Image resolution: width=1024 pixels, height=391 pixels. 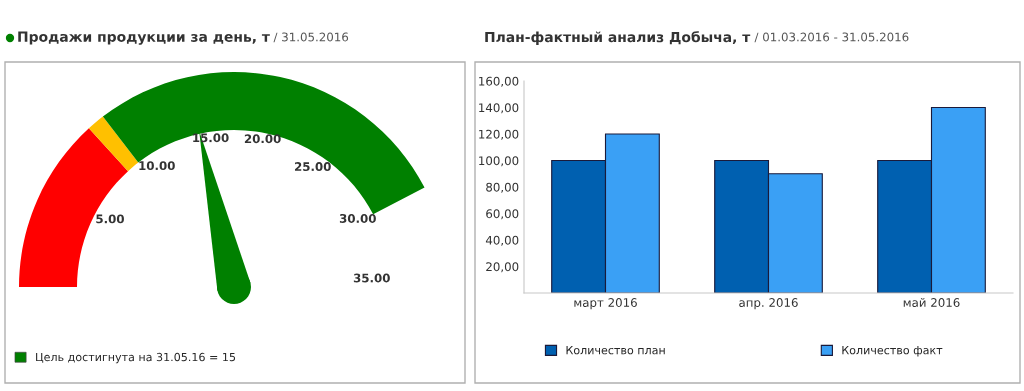 I want to click on text: 10.00, so click(x=157, y=166).